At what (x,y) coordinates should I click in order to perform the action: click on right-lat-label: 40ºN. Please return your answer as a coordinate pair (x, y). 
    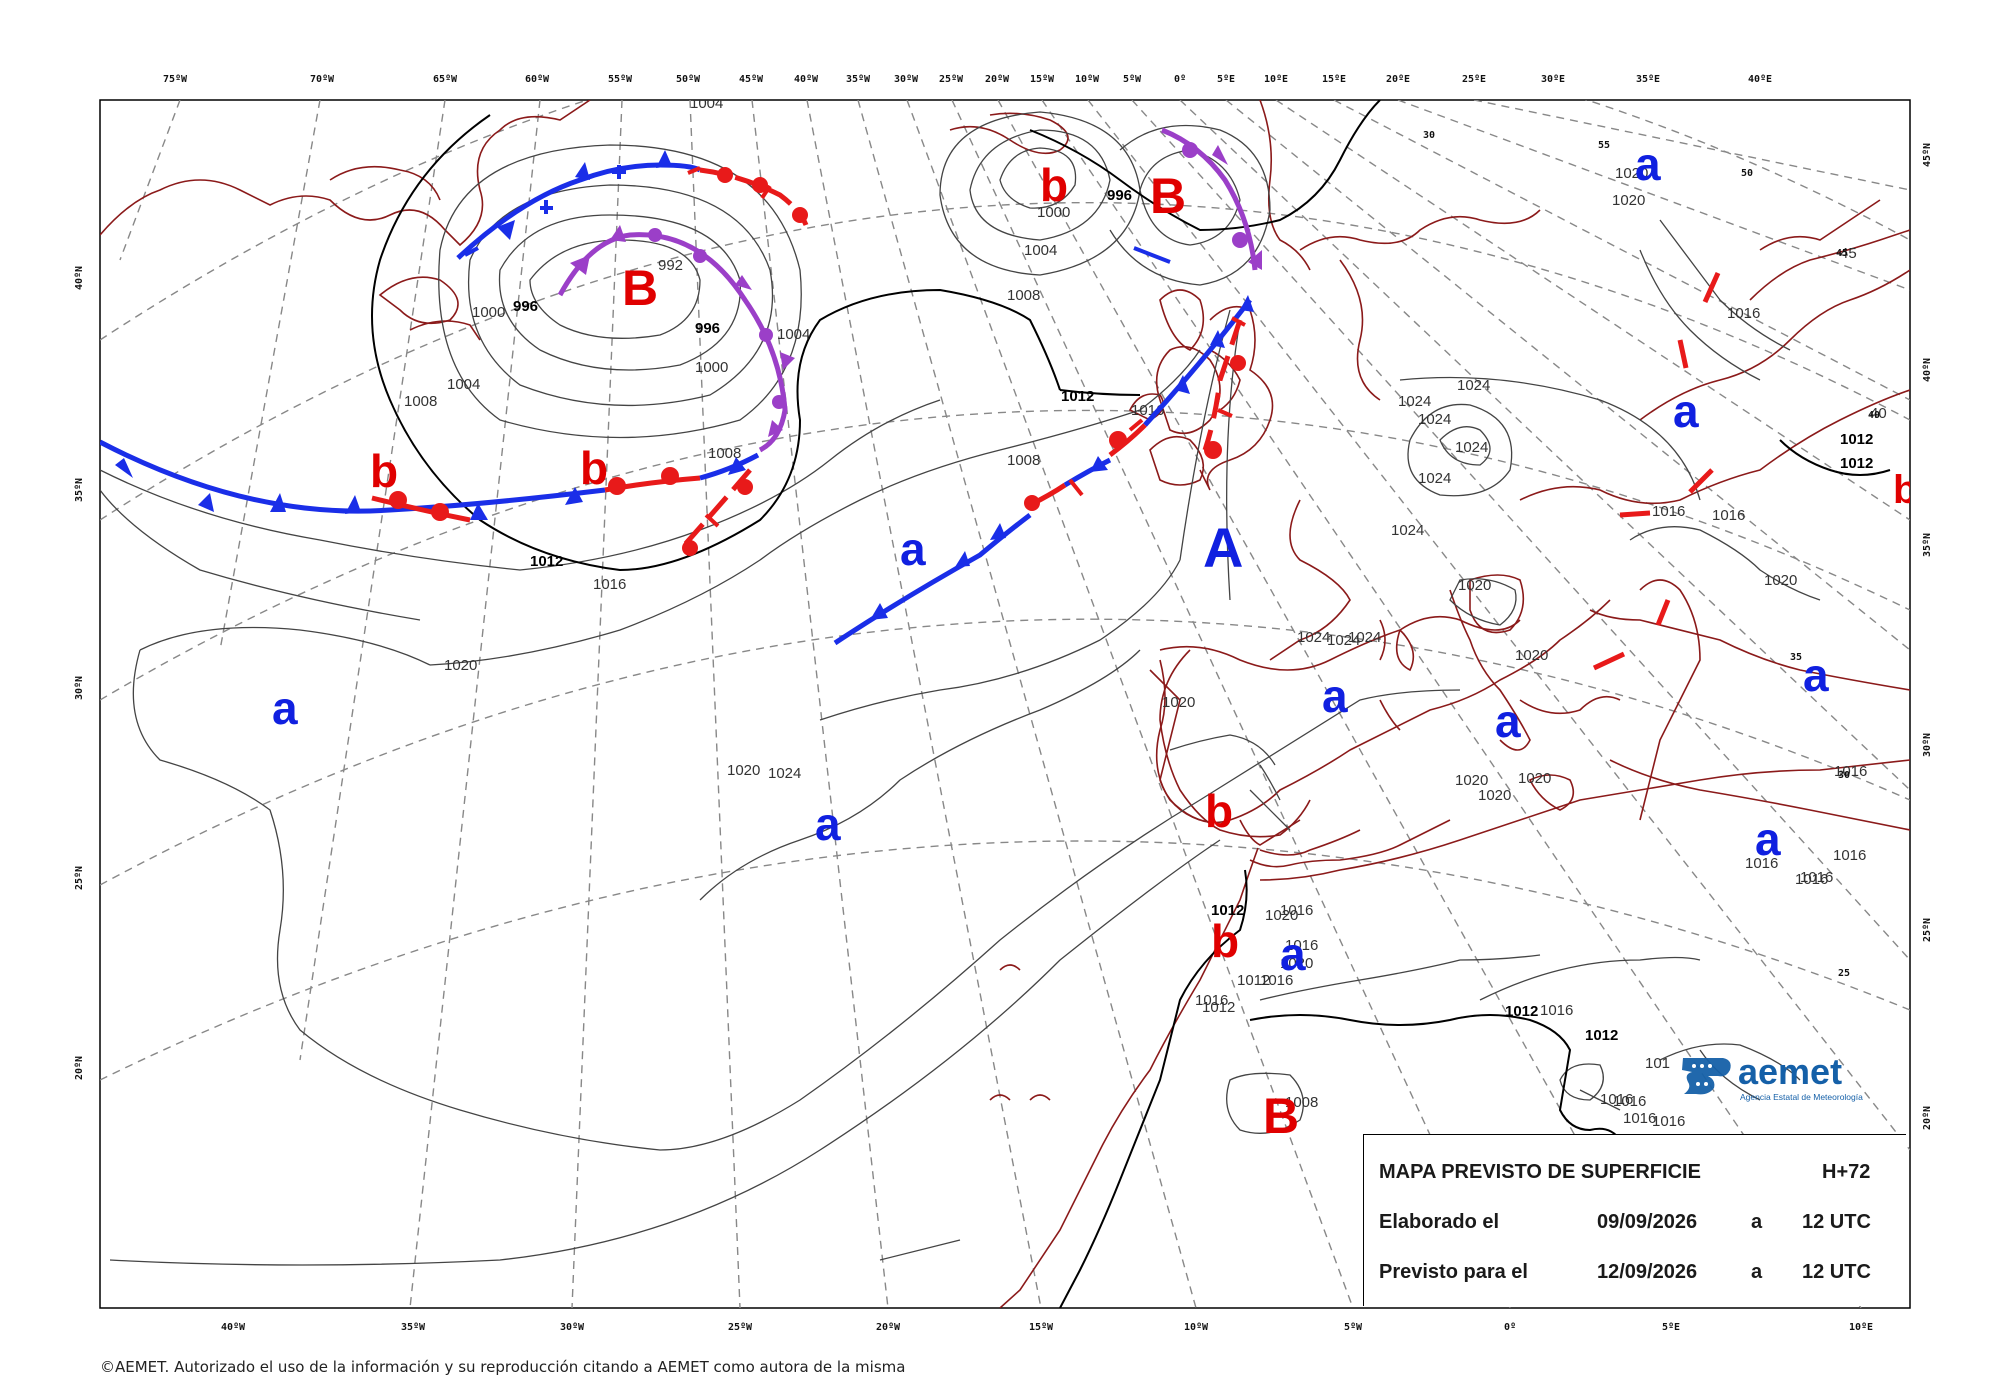
    Looking at the image, I should click on (1927, 370).